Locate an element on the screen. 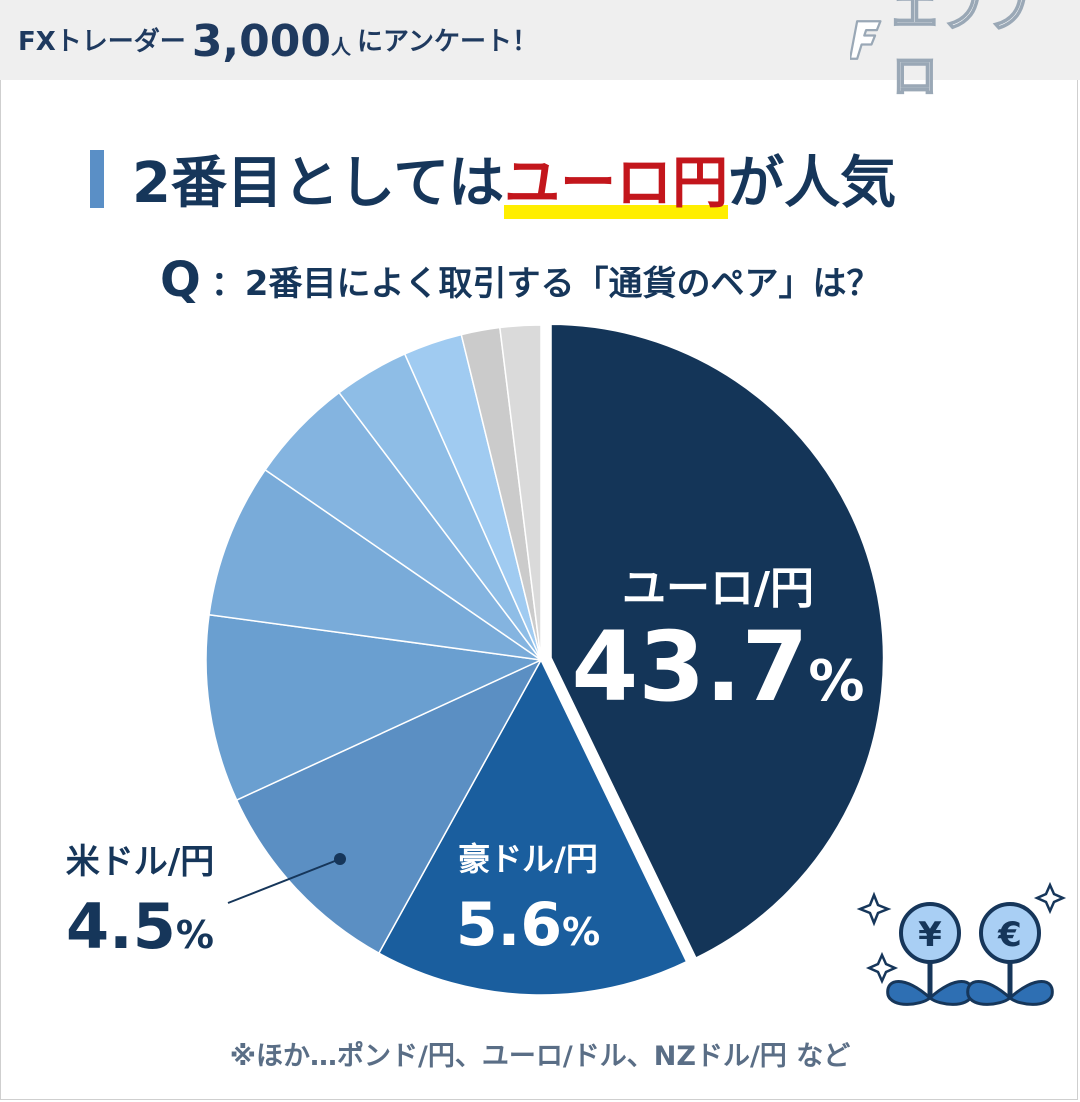 The width and height of the screenshot is (1080, 1102). callout-value: 4.5 is located at coordinates (121, 926).